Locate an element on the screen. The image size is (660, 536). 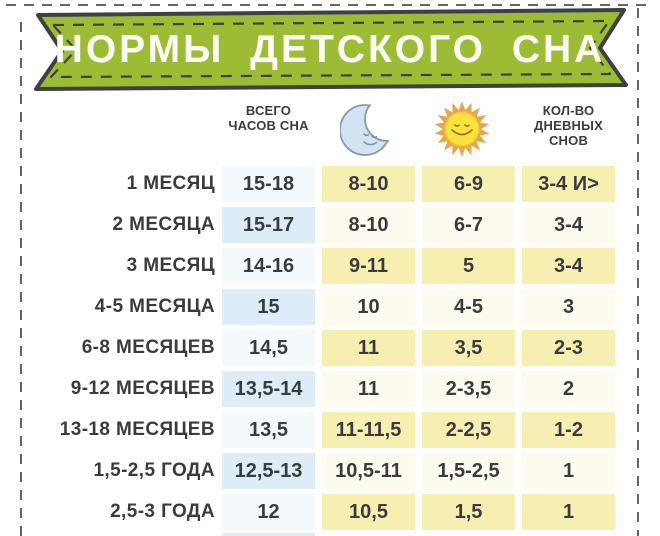
row-label: 13-18 МЕСЯЦЕВ is located at coordinates (137, 429).